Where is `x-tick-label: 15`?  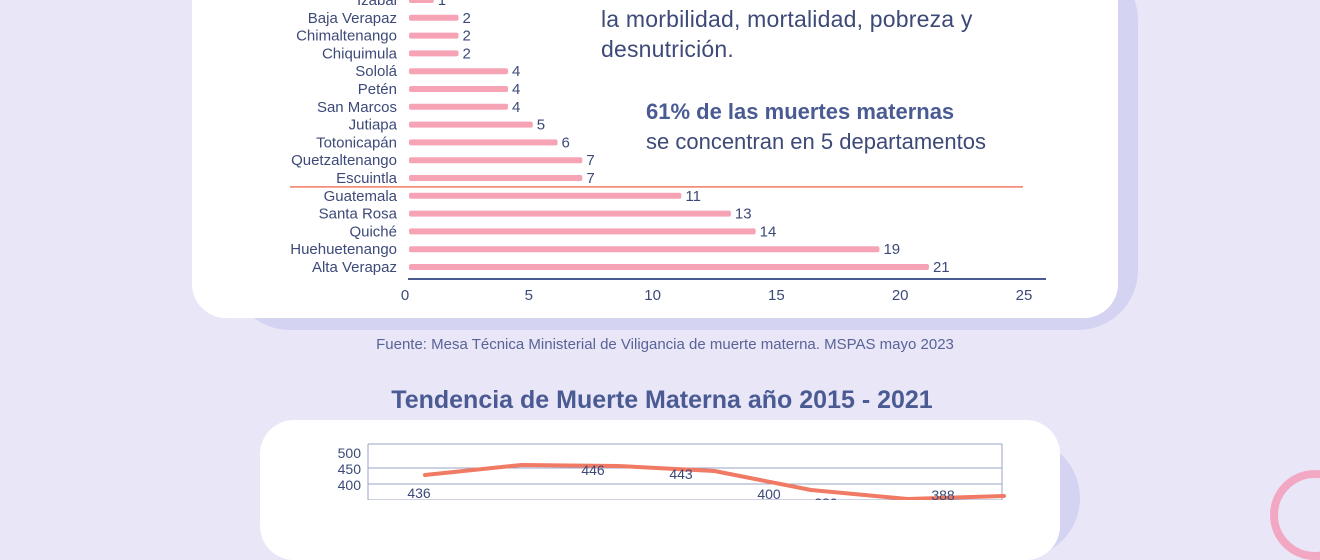
x-tick-label: 15 is located at coordinates (776, 295).